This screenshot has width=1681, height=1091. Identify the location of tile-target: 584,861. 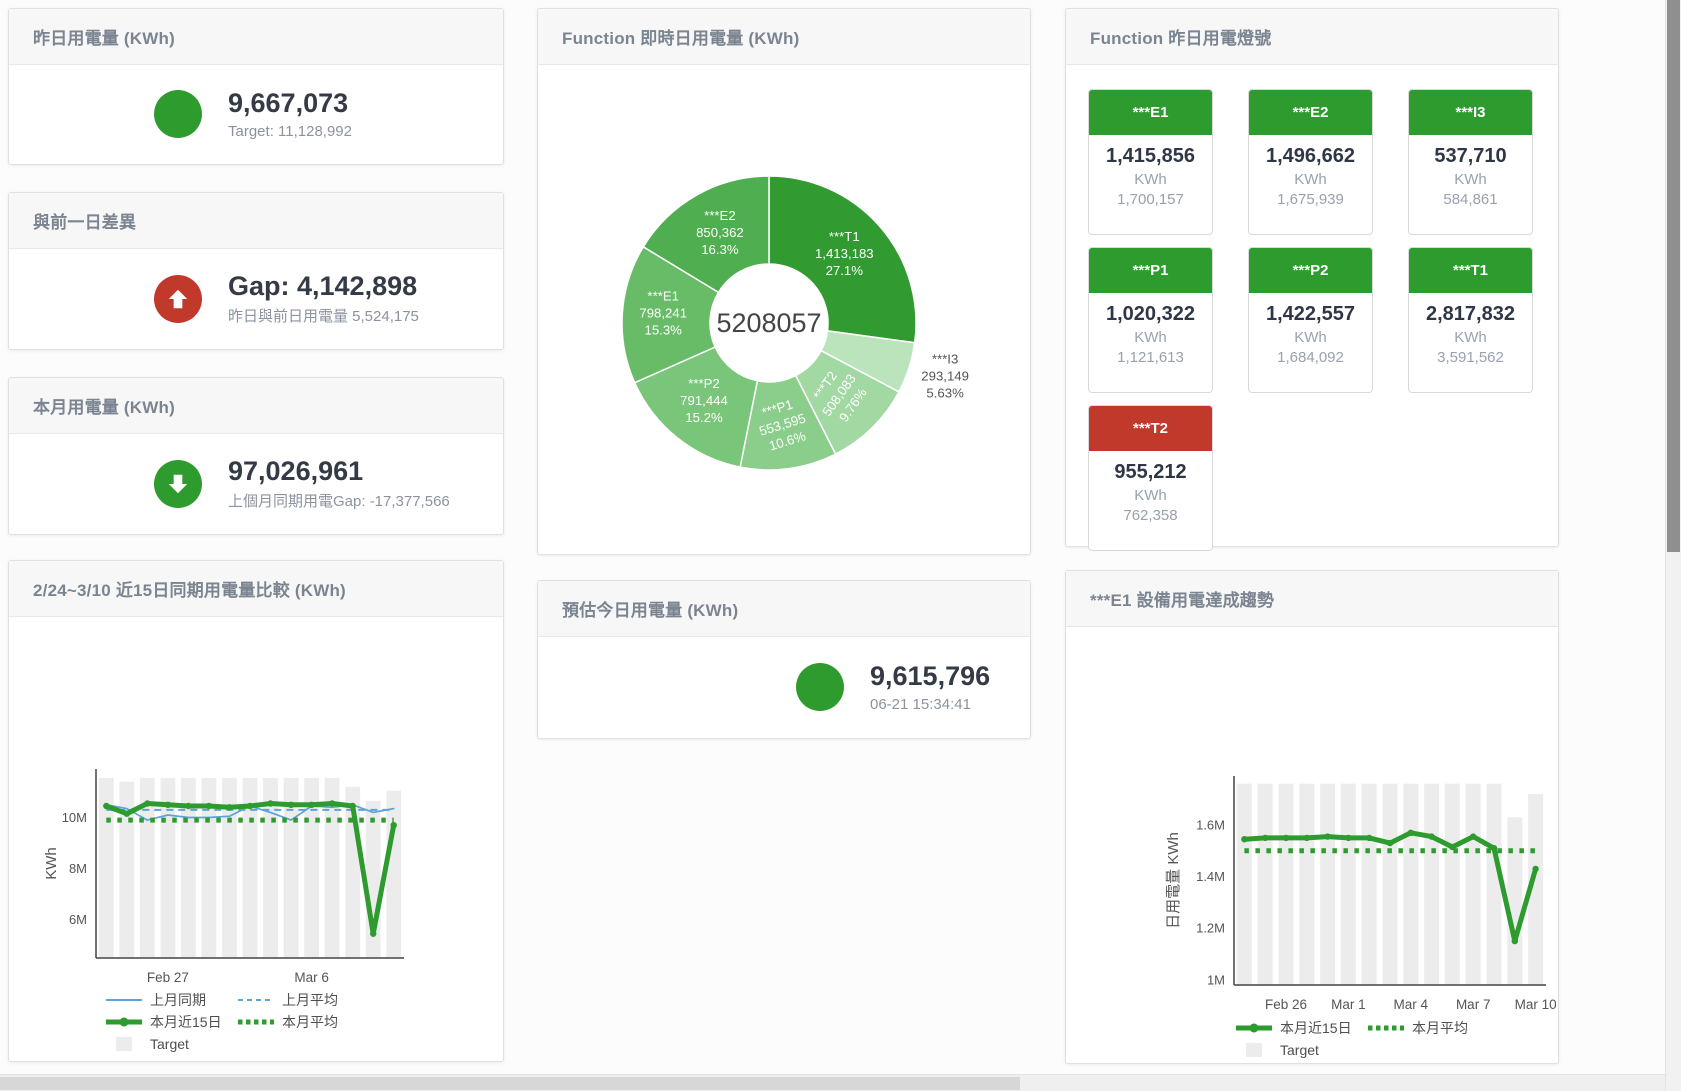
(1470, 199).